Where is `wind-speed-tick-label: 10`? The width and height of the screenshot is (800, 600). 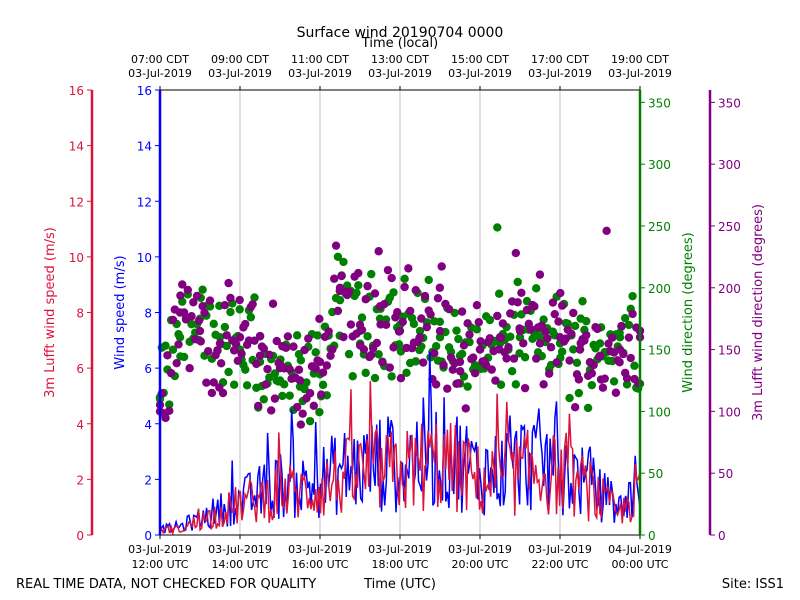
wind-speed-tick-label: 10 is located at coordinates (144, 258).